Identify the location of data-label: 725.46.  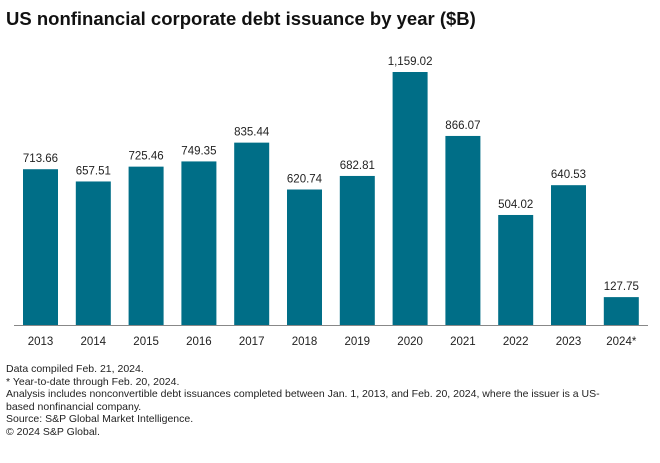
(146, 157).